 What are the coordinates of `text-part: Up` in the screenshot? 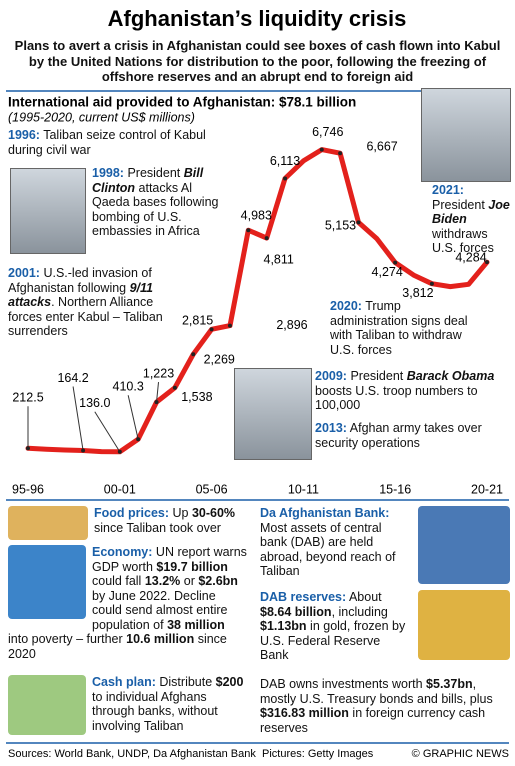 It's located at (180, 513).